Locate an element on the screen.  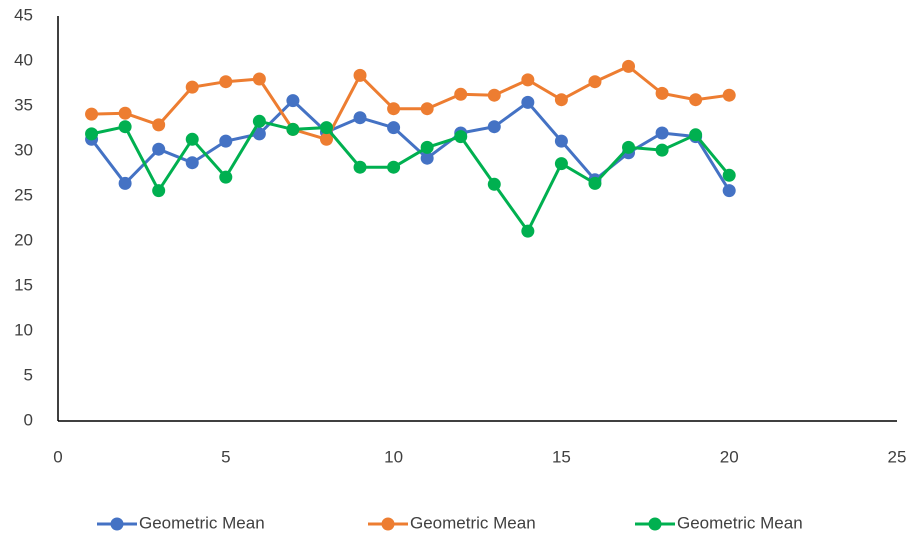
y-tick-label: 30 is located at coordinates (23, 149).